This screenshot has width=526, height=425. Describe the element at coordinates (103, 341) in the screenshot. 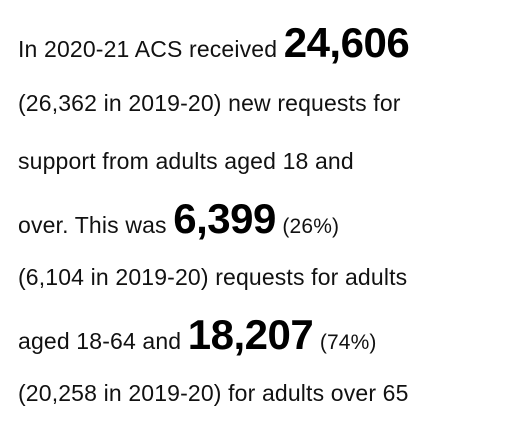

I see `aged-text: aged 18-64 and` at that location.